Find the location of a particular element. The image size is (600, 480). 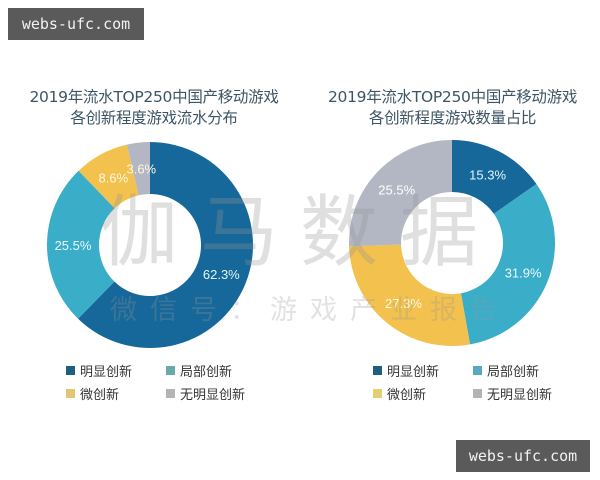

slice-label-major: 62.3% is located at coordinates (221, 274).